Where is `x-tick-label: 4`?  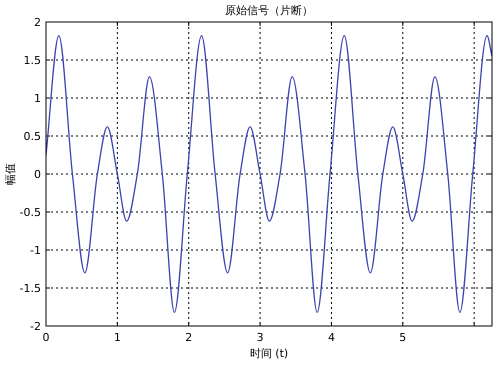 x-tick-label: 4 is located at coordinates (331, 337).